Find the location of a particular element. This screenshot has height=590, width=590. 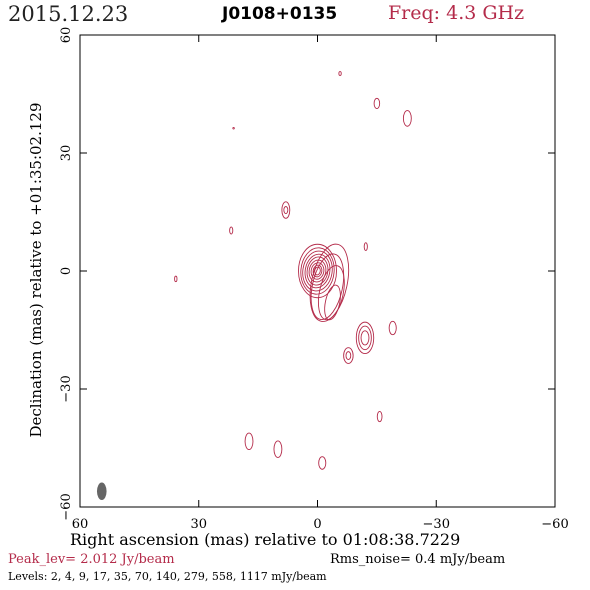

x-tick-label: −30 is located at coordinates (436, 524).